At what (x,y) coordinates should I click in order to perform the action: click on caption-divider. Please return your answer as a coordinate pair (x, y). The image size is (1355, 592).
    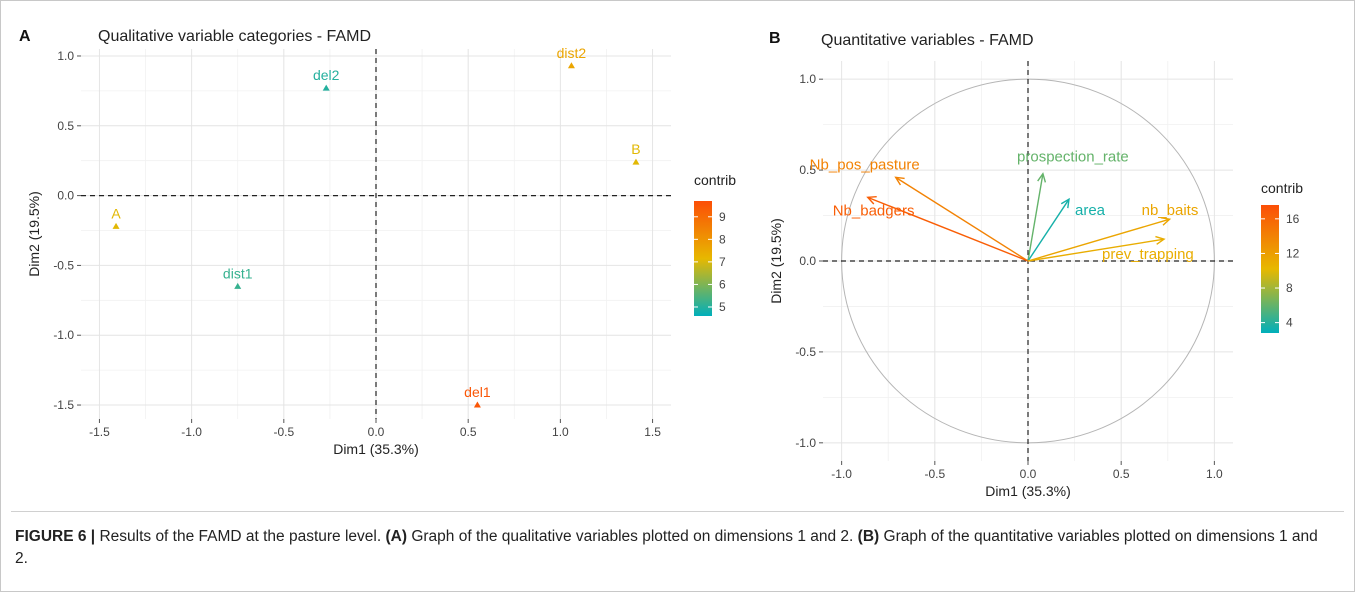
    Looking at the image, I should click on (677, 511).